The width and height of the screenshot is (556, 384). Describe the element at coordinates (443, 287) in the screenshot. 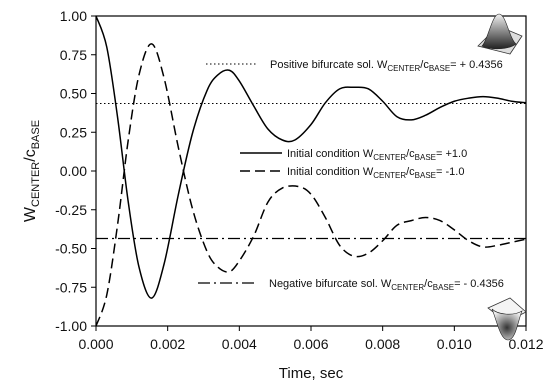

I see `neg-sub2: BASE` at that location.